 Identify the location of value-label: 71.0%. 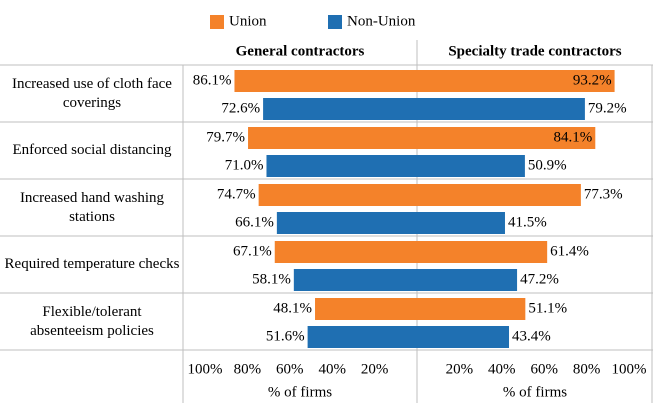
(244, 165).